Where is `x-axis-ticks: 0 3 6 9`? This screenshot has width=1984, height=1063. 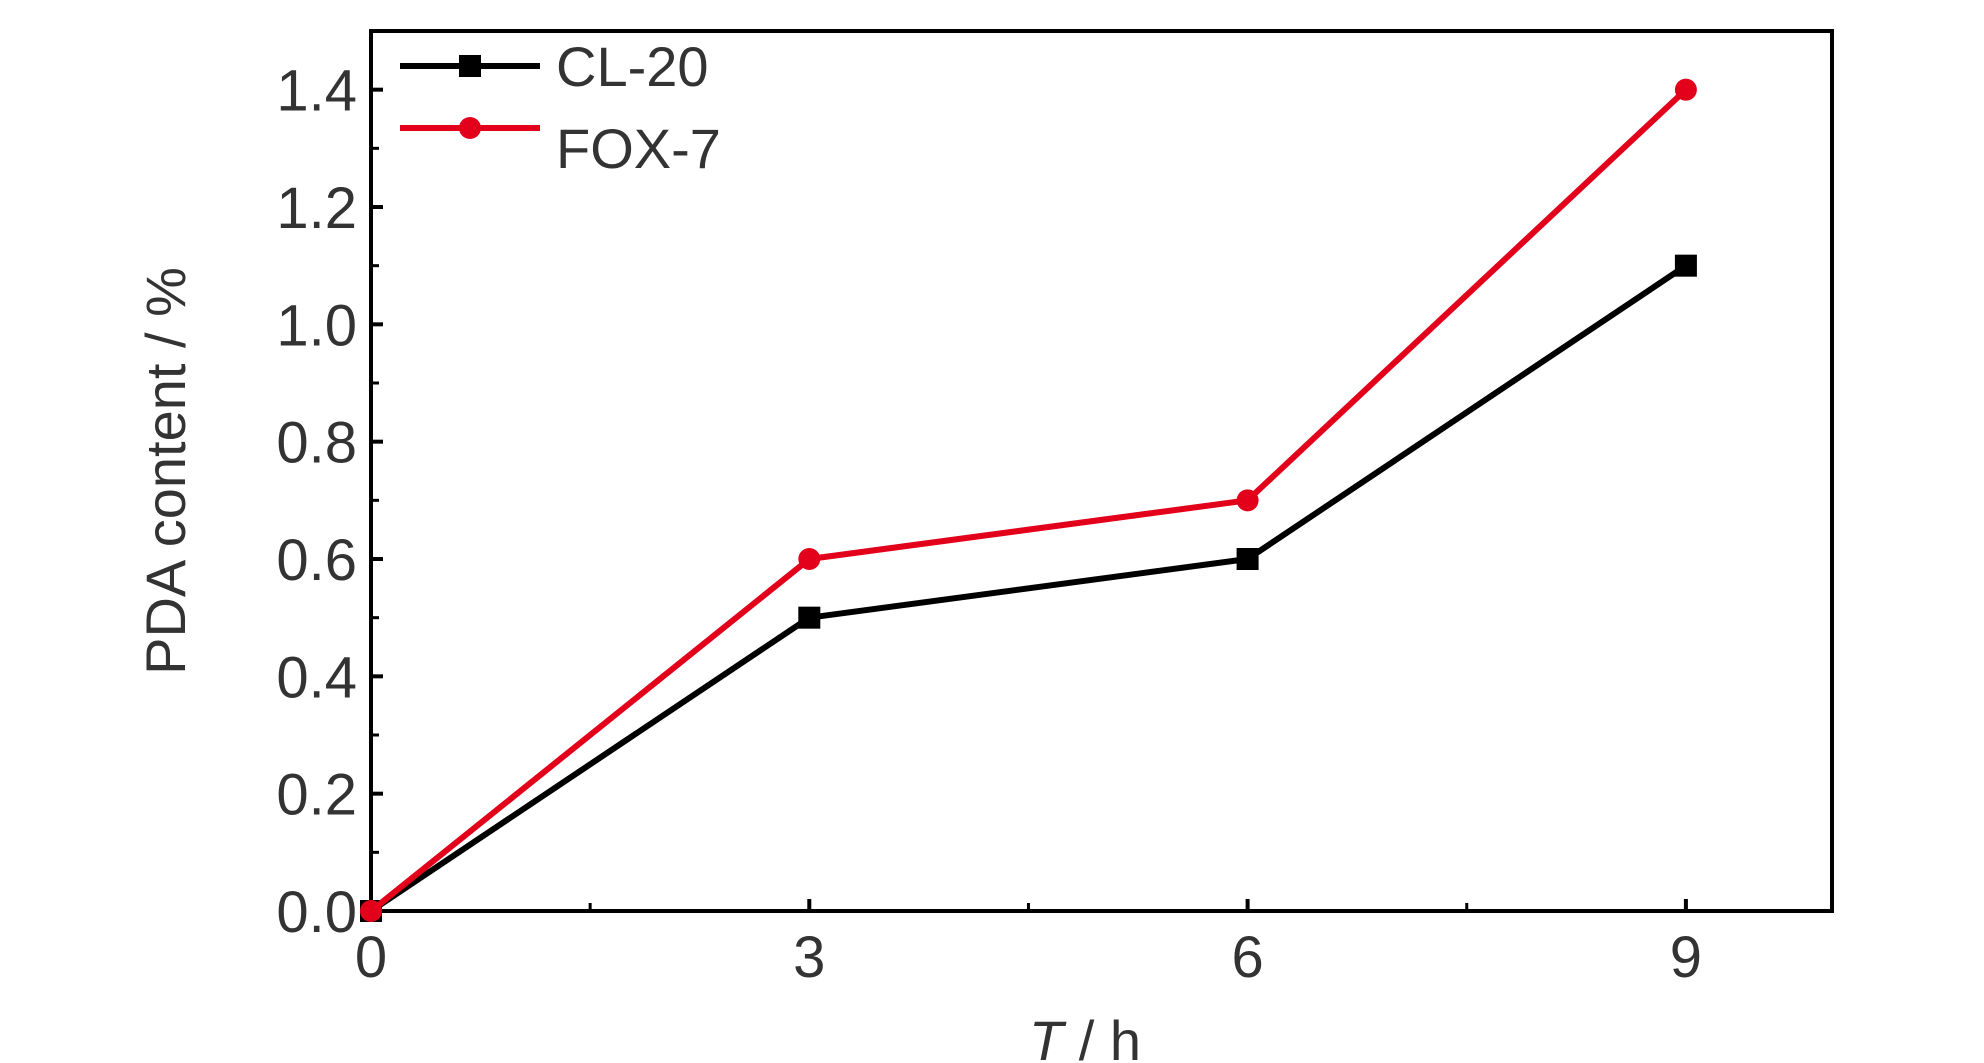
x-axis-ticks: 0 3 6 9 is located at coordinates (1028, 944).